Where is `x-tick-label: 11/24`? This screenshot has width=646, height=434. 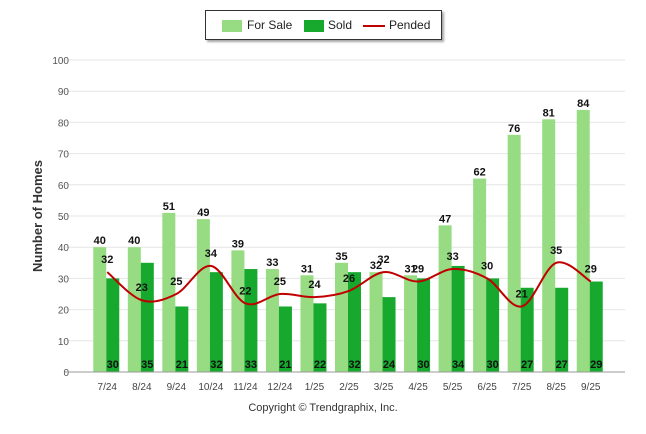 x-tick-label: 11/24 is located at coordinates (245, 387).